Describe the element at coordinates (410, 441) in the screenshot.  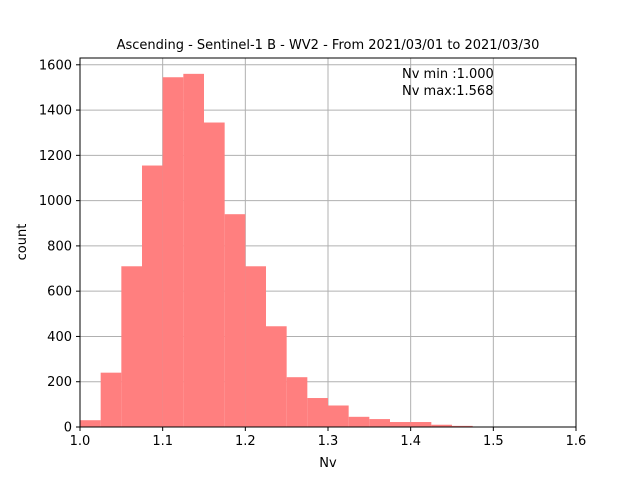
I see `x-tick-label: 1.4` at that location.